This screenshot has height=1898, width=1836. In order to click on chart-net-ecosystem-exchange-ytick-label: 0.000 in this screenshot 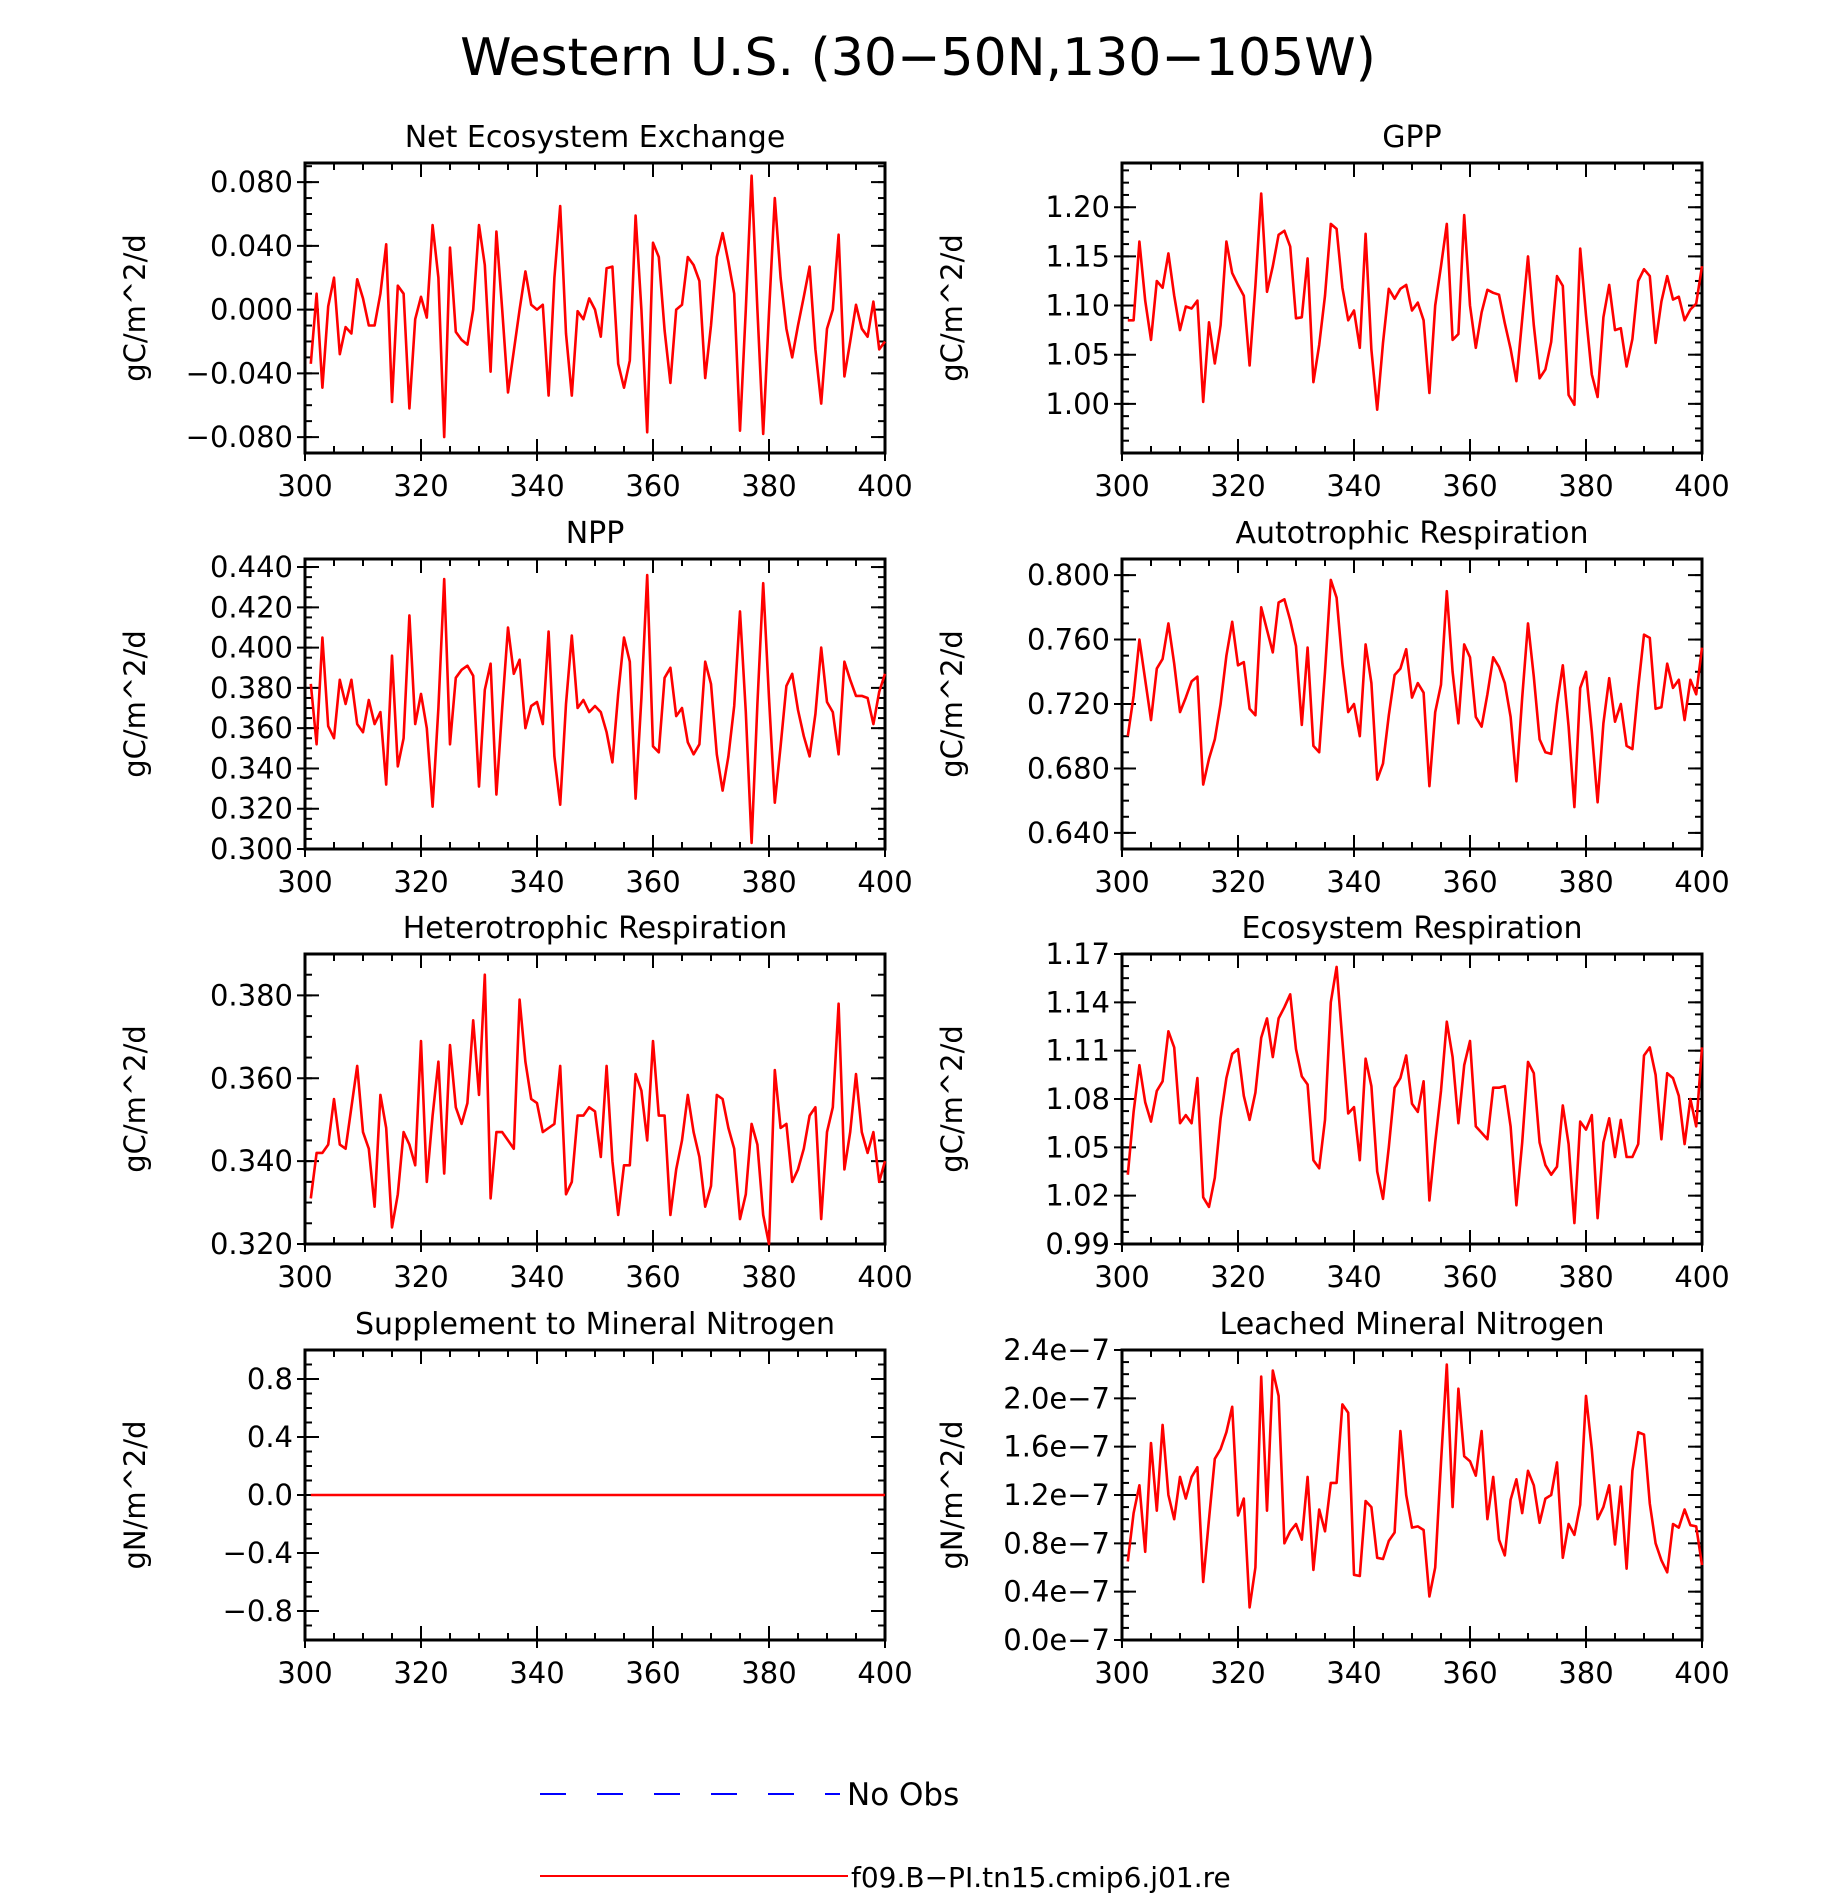, I will do `click(251, 310)`.